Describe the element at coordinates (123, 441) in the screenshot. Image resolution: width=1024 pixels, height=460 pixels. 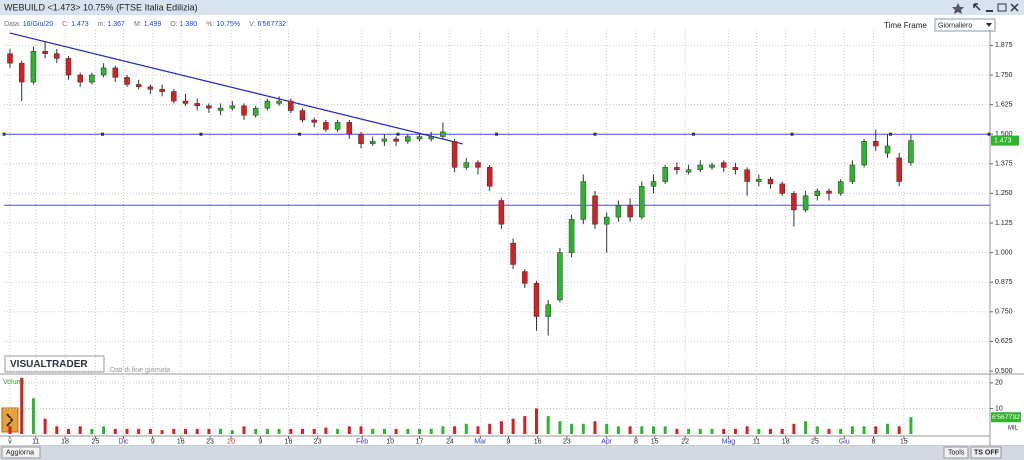
I see `x-tick-label: Dic` at that location.